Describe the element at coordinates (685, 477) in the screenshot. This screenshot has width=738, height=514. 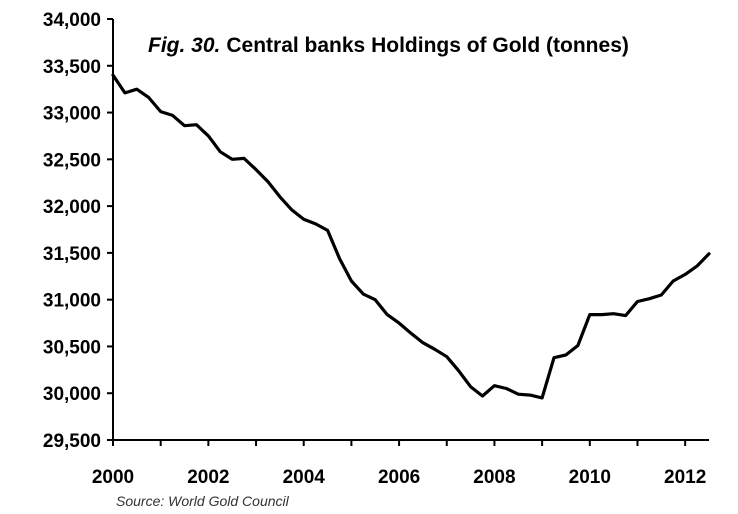
I see `x-tick-label: 2012` at that location.